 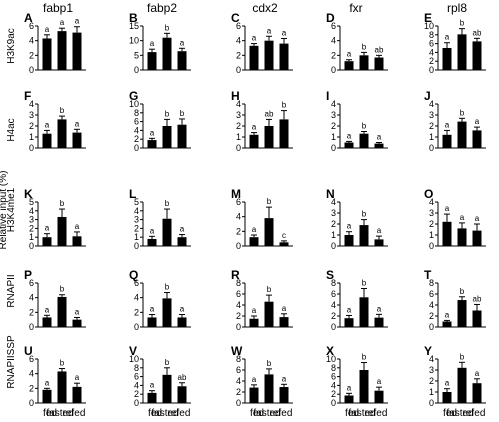 What do you see at coordinates (164, 413) in the screenshot?
I see `x-category-label: fasted` at bounding box center [164, 413].